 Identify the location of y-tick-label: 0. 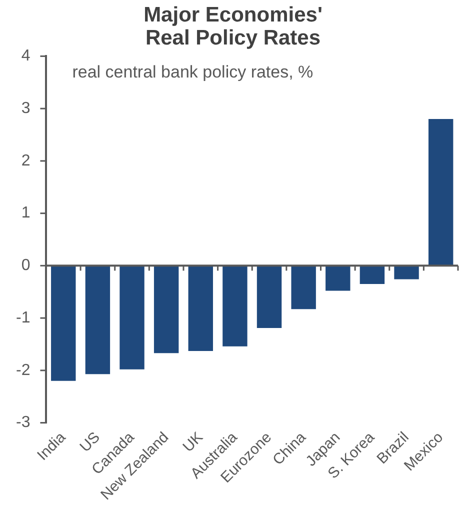
(25, 265).